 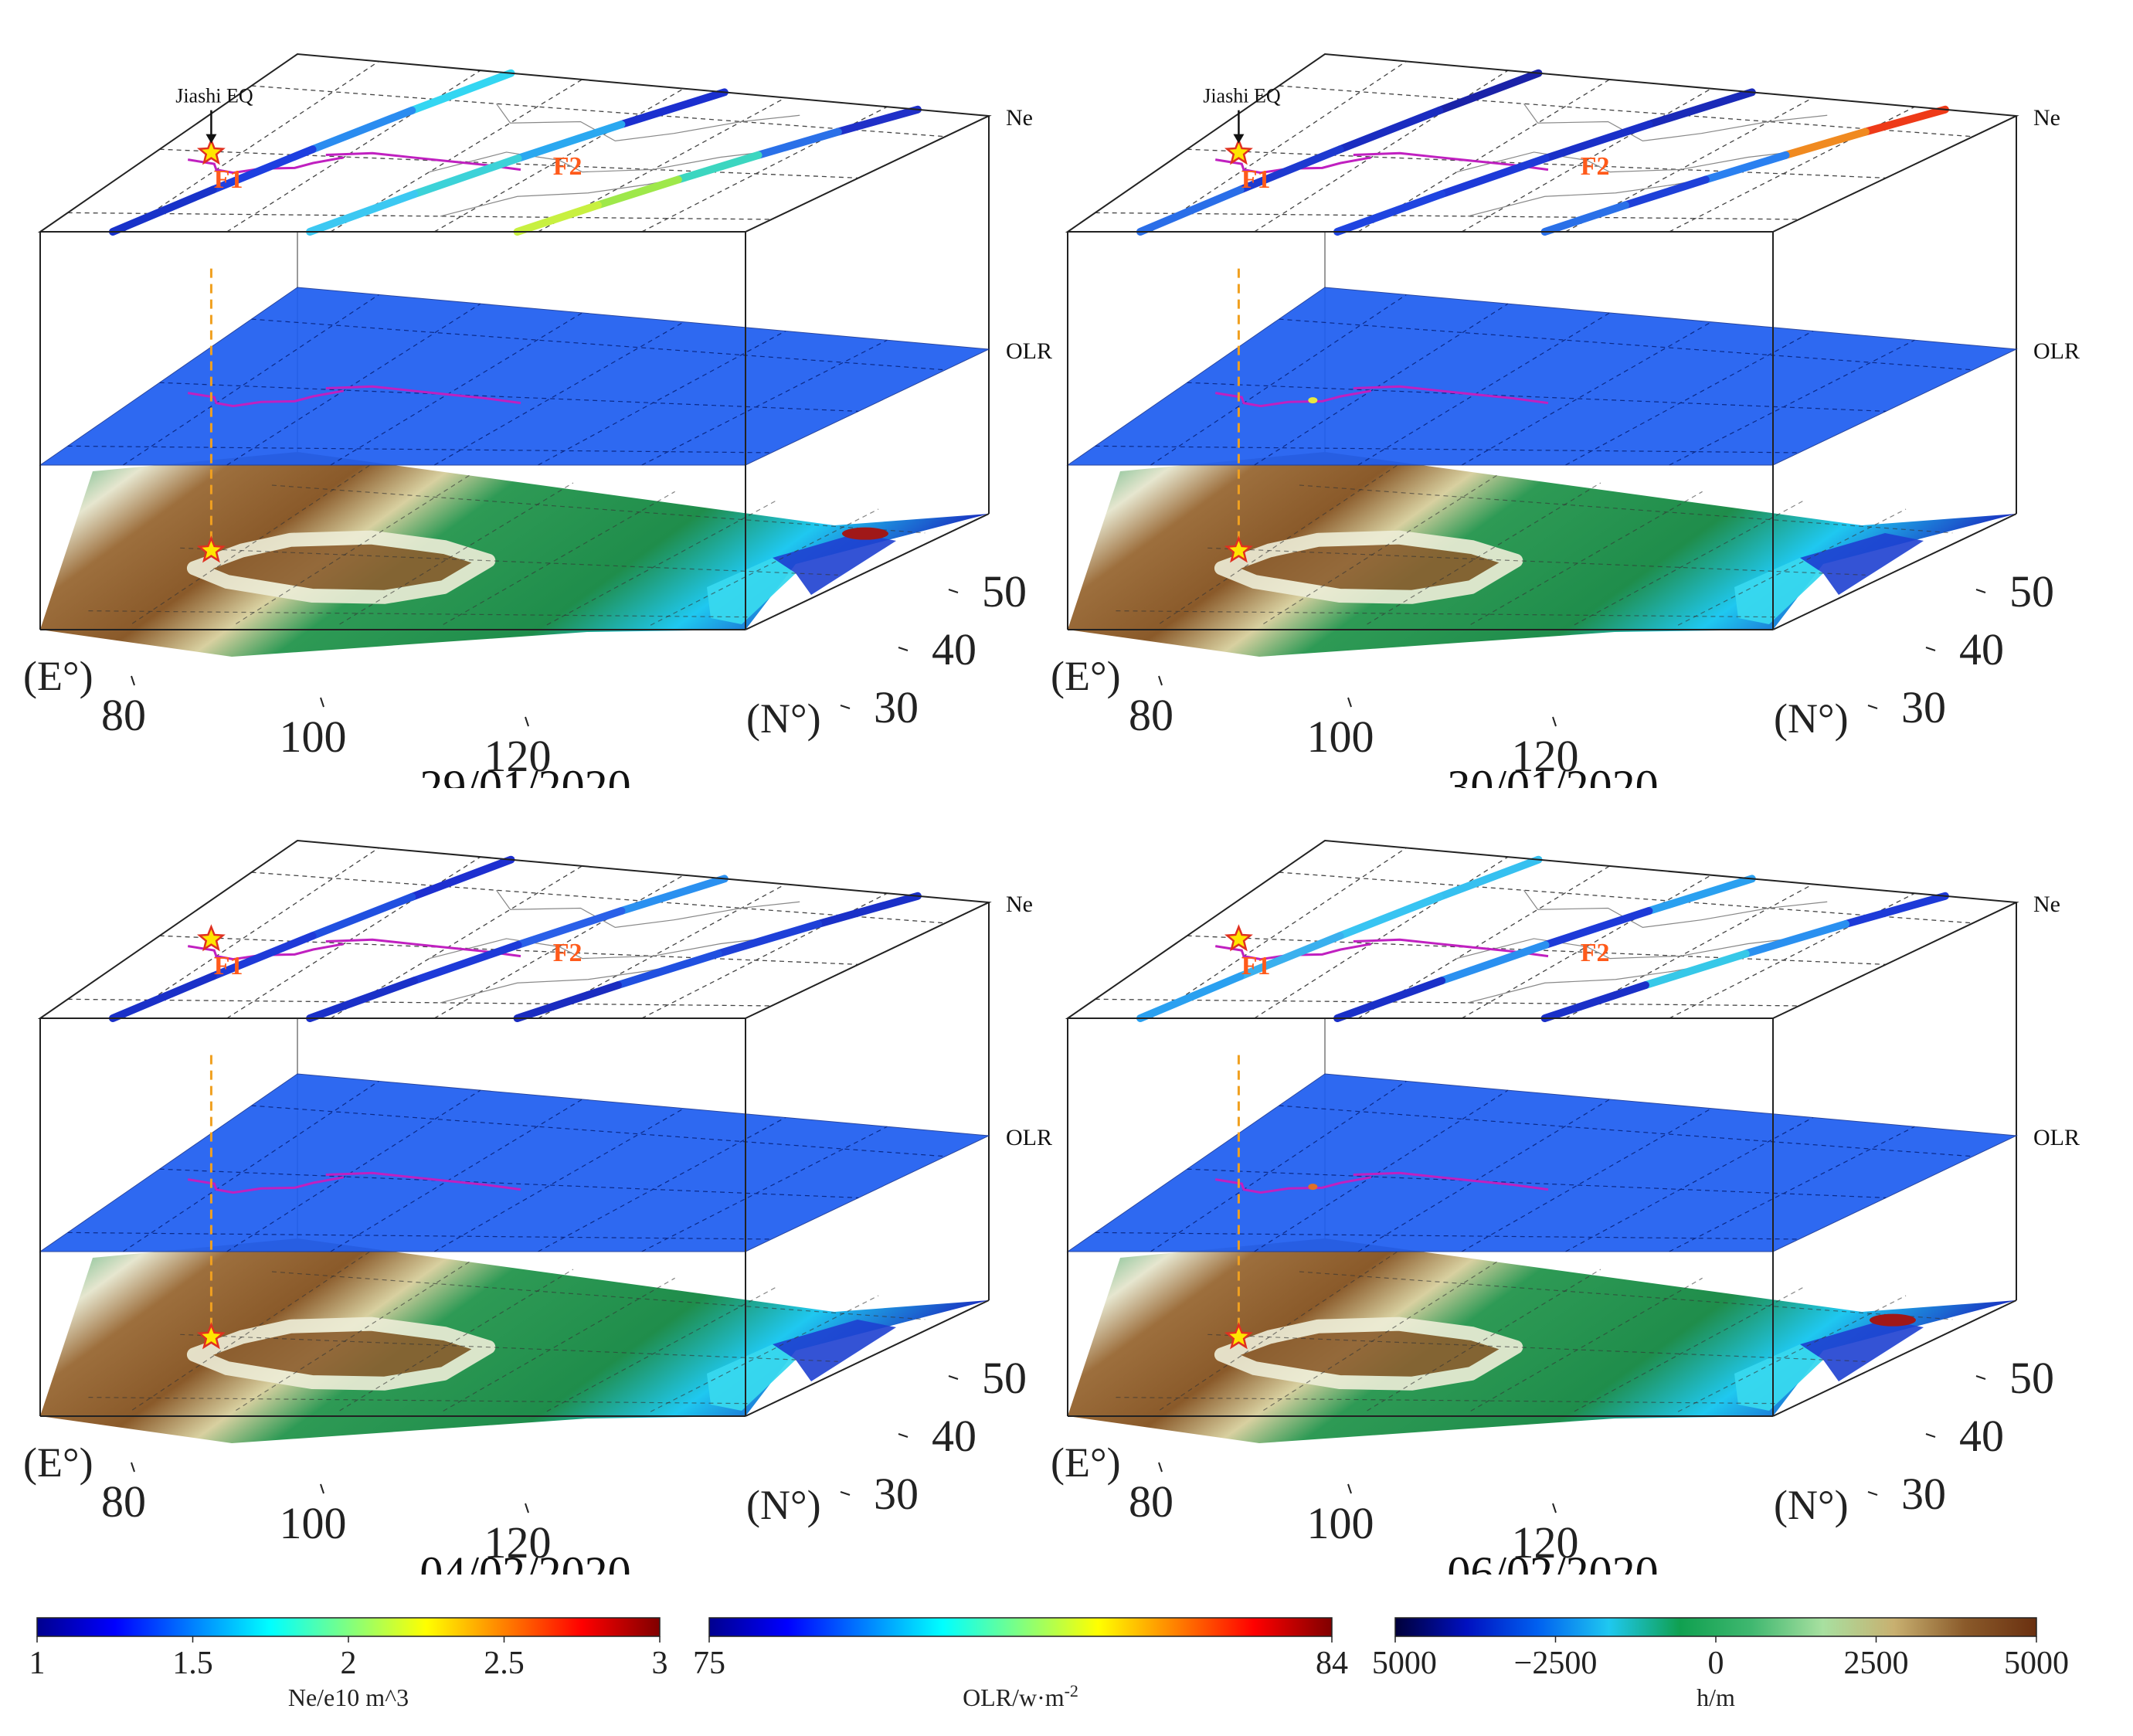 I want to click on colorbar-tick-label: 5000, so click(x=2036, y=1663).